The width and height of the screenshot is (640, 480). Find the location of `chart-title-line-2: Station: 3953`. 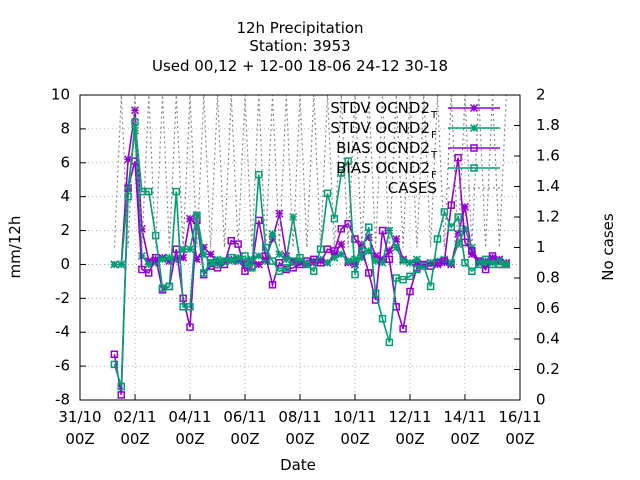

chart-title-line-2: Station: 3953 is located at coordinates (299, 46).